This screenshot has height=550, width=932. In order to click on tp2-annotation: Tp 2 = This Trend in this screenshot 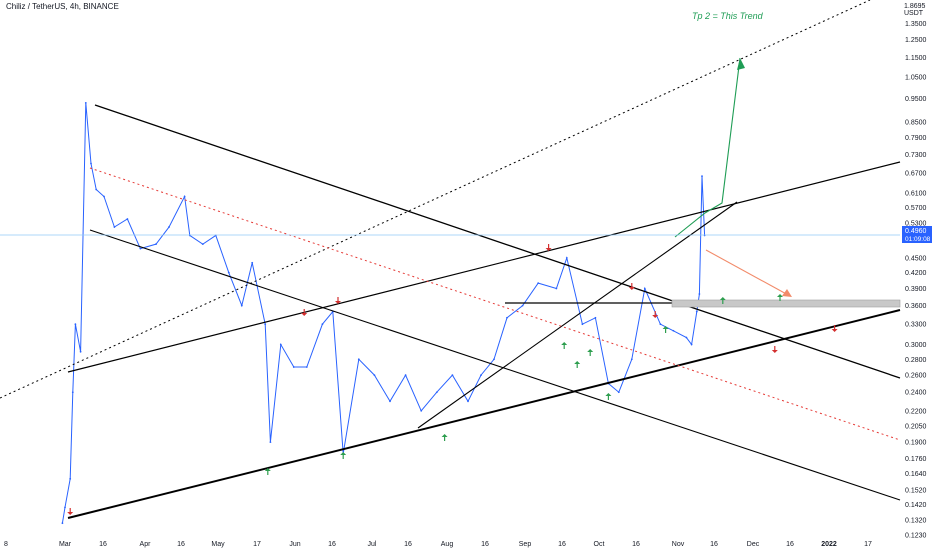, I will do `click(728, 16)`.